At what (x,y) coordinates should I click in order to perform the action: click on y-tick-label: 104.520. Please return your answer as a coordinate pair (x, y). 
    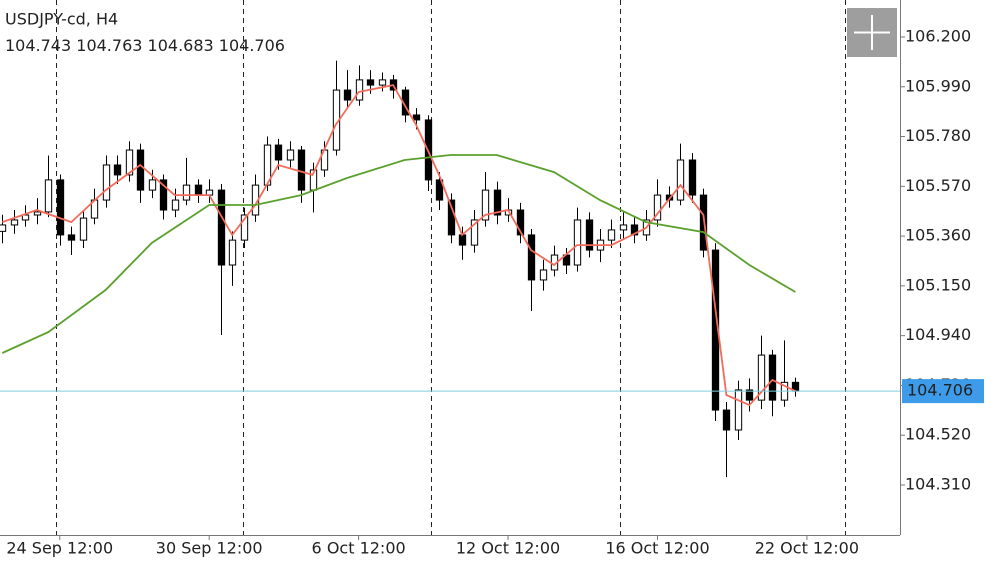
    Looking at the image, I should click on (938, 434).